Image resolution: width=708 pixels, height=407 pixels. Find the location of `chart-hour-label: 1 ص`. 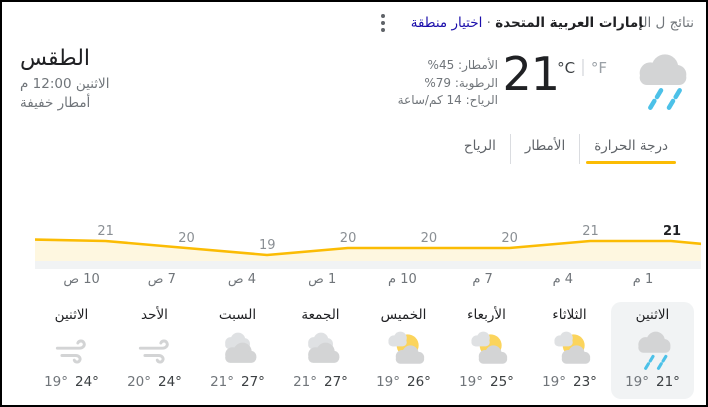

chart-hour-label: 1 ص is located at coordinates (322, 279).